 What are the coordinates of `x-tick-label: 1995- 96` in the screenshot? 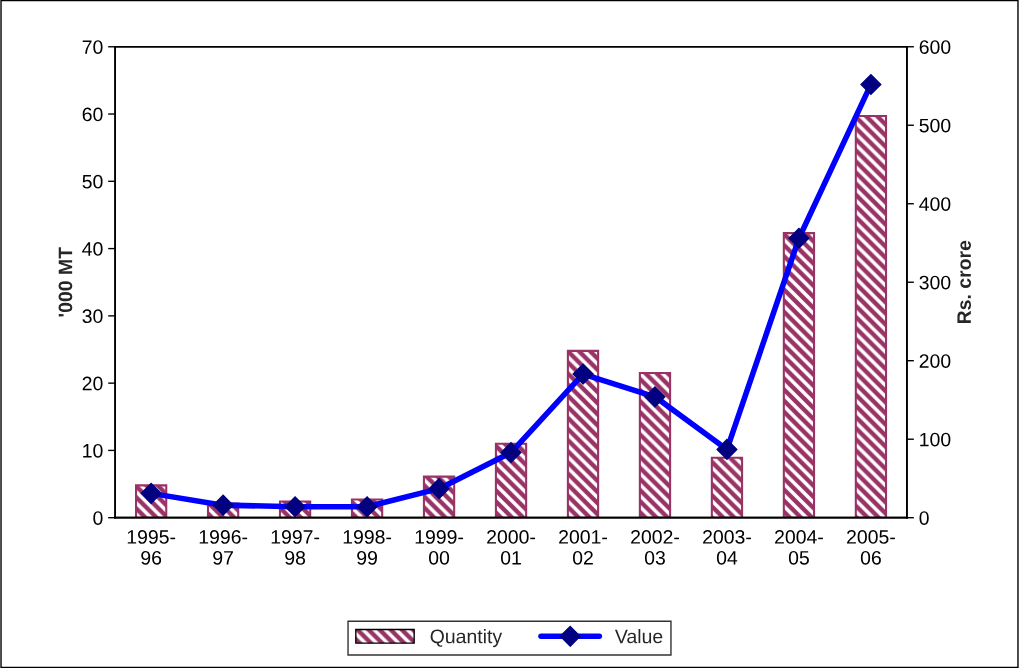 It's located at (151, 547).